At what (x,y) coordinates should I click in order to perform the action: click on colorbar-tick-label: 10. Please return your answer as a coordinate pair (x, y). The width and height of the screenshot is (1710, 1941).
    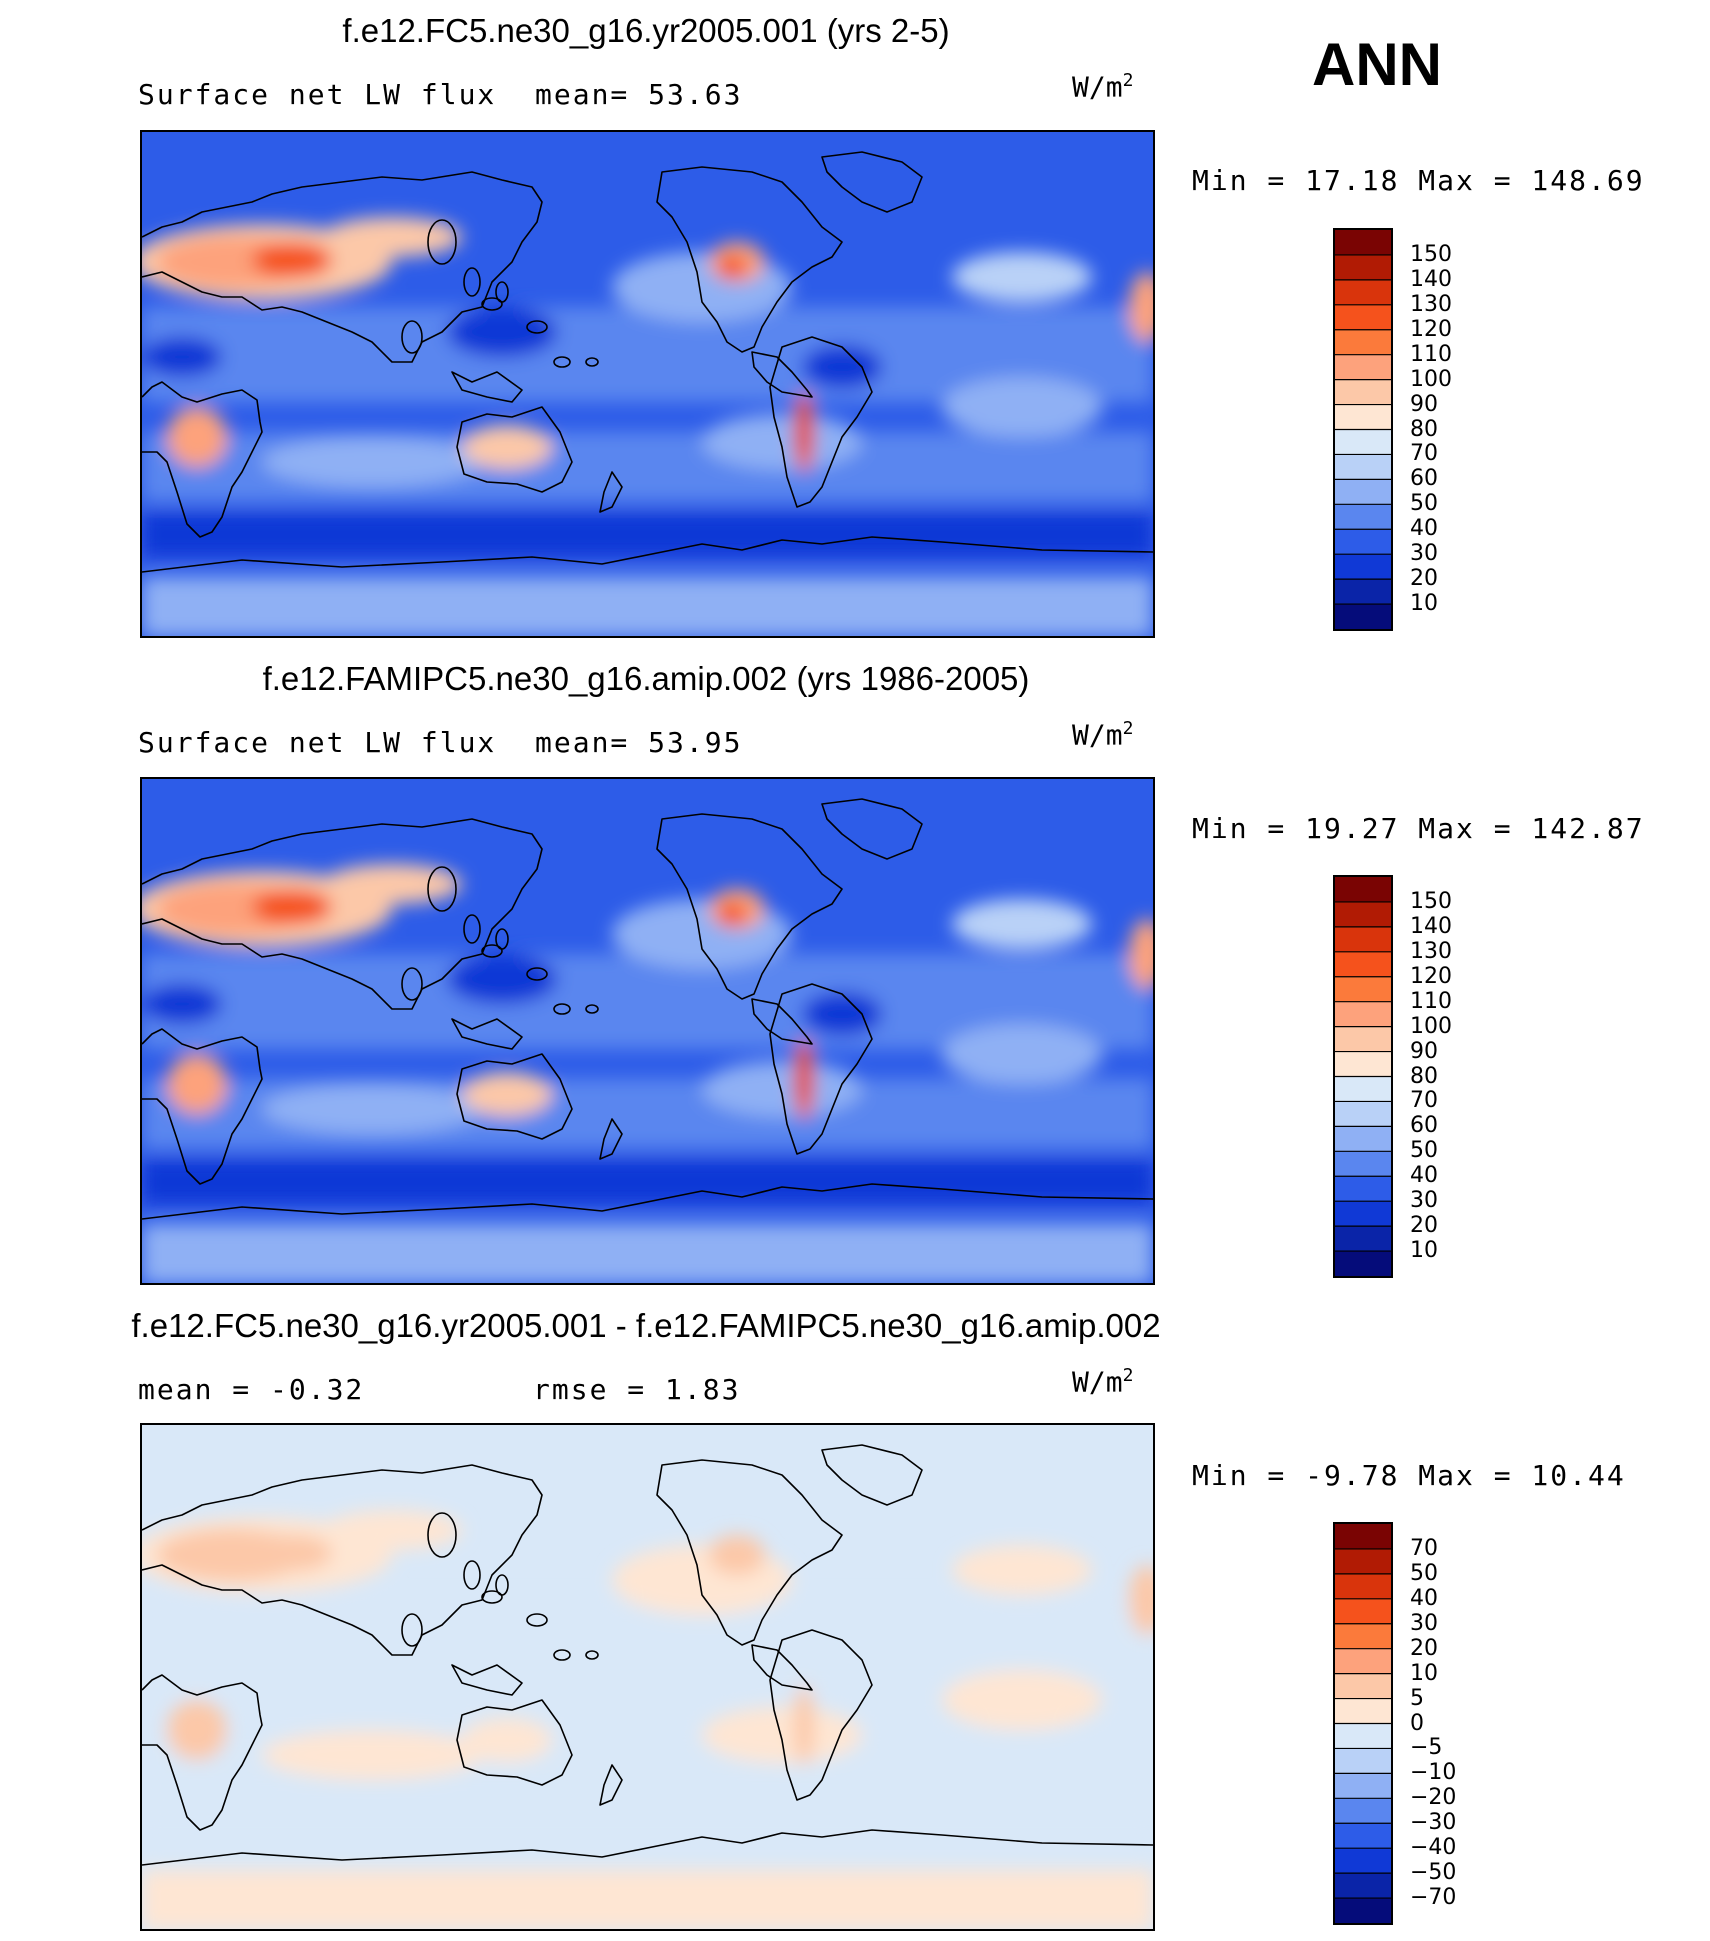
    Looking at the image, I should click on (1424, 1251).